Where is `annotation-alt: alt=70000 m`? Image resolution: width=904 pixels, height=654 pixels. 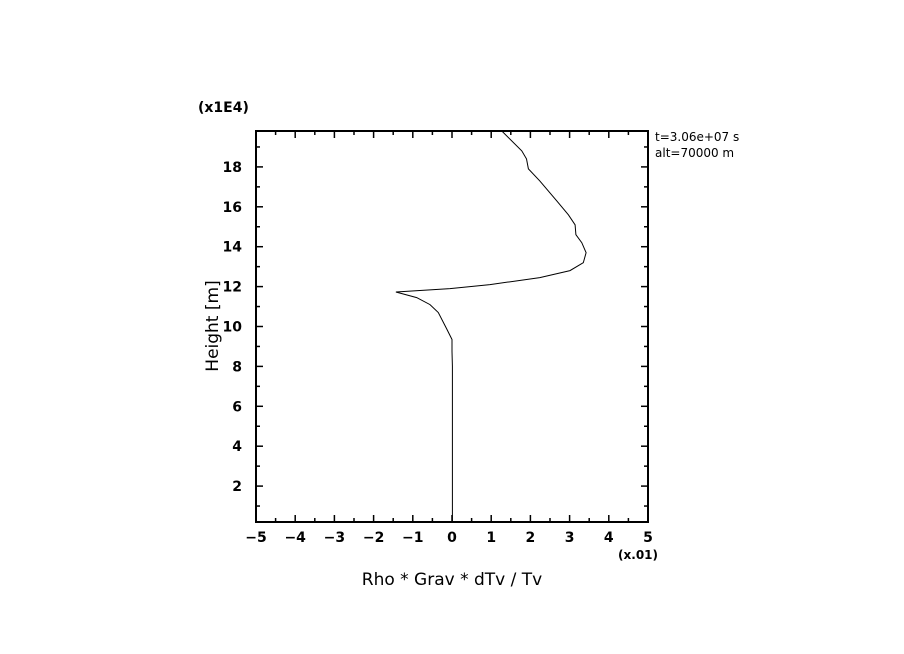 annotation-alt: alt=70000 m is located at coordinates (694, 153).